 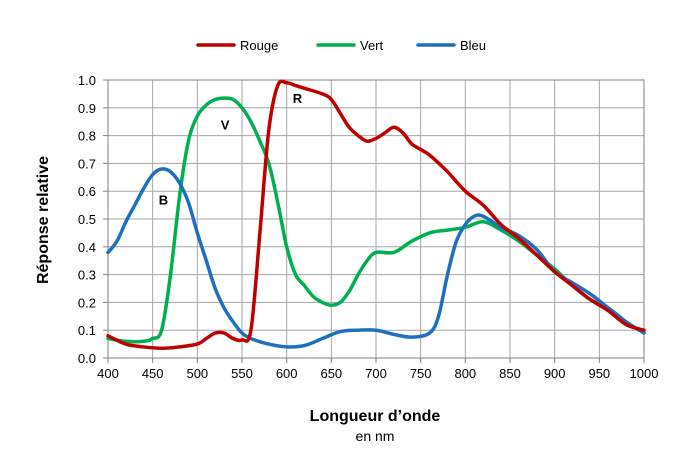 I want to click on x-axis-title: Longueur d’onde, so click(x=375, y=416).